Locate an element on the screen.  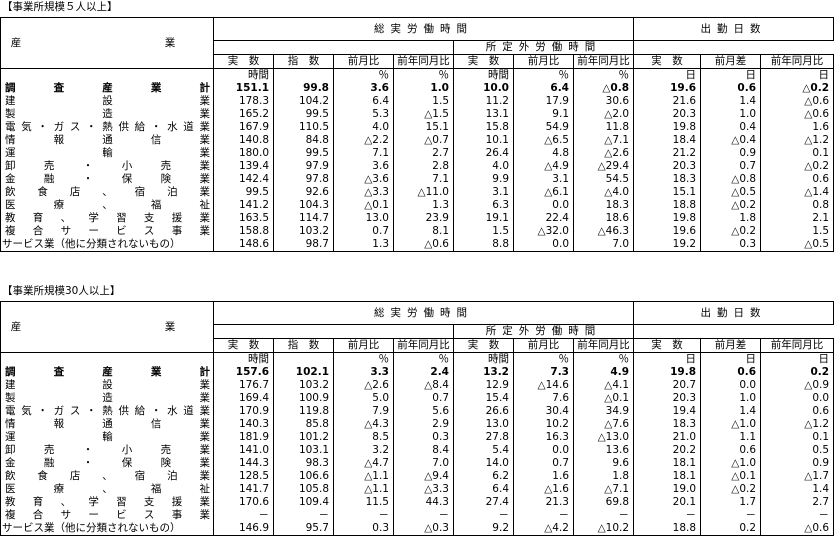
value-cell: 20.2 is located at coordinates (667, 450).